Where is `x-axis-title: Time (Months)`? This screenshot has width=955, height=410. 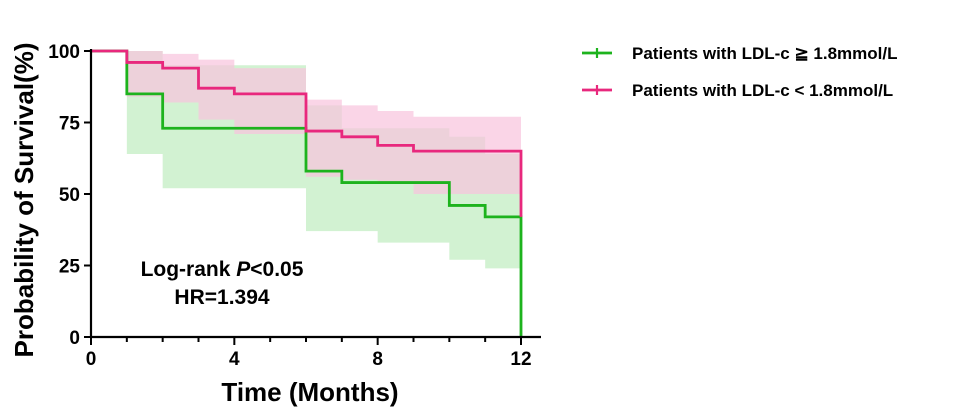 x-axis-title: Time (Months) is located at coordinates (309, 392).